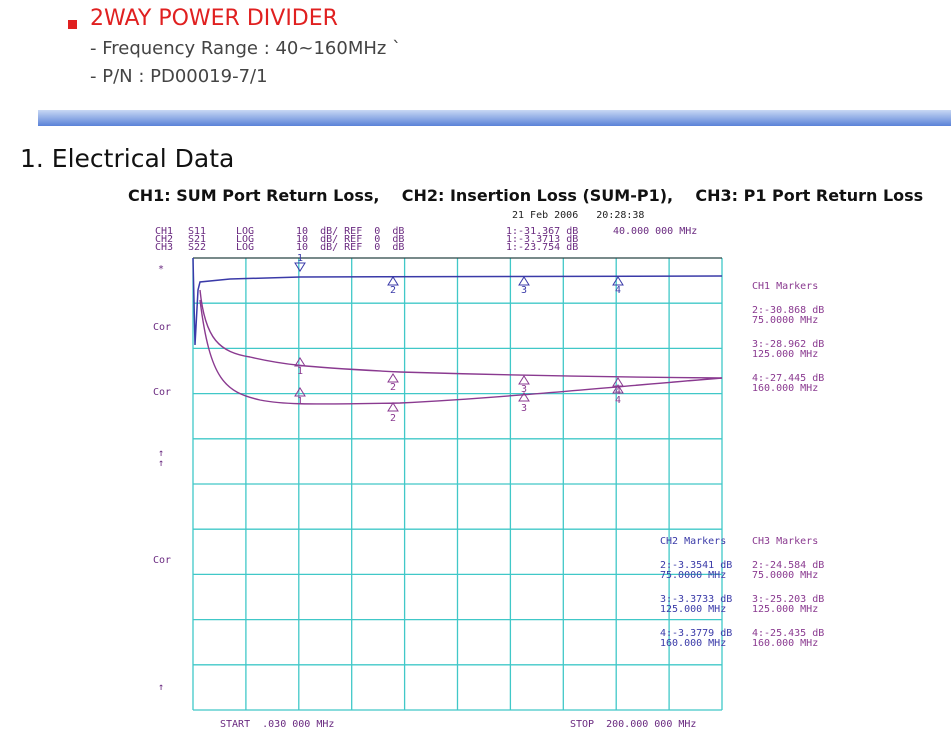 The width and height of the screenshot is (951, 748). What do you see at coordinates (788, 344) in the screenshot?
I see `marker-entry: 3:-28.962 dB` at bounding box center [788, 344].